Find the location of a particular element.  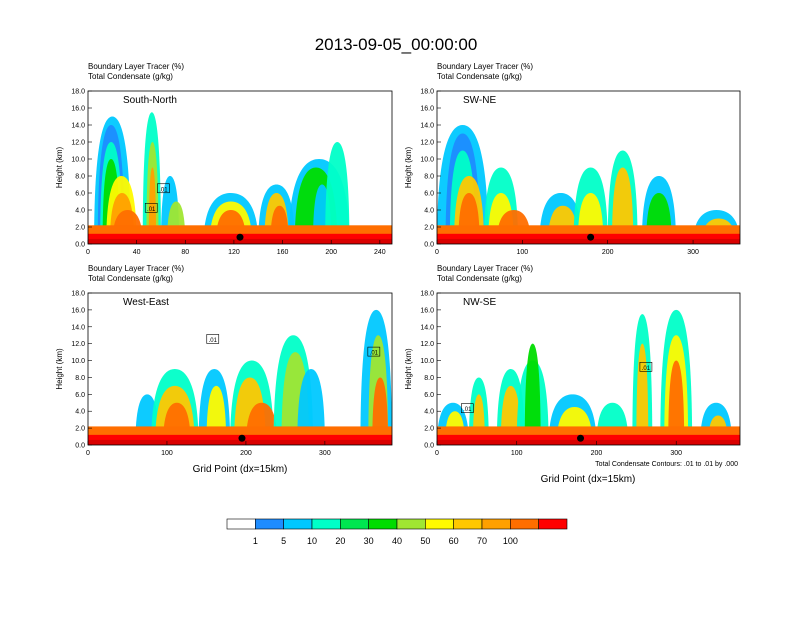

panel-name: SW-NE is located at coordinates (479, 100).